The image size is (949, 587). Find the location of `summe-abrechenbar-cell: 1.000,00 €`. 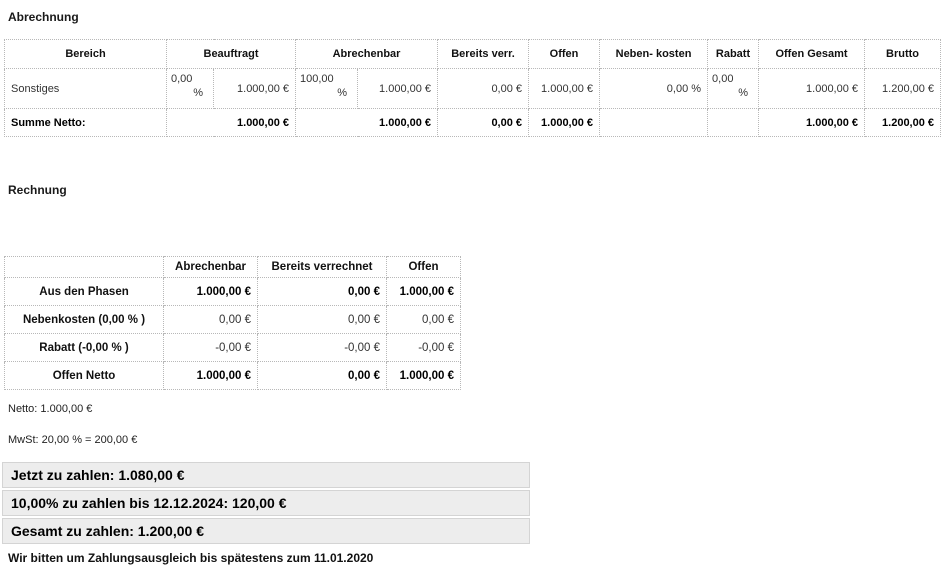

summe-abrechenbar-cell: 1.000,00 € is located at coordinates (367, 122).